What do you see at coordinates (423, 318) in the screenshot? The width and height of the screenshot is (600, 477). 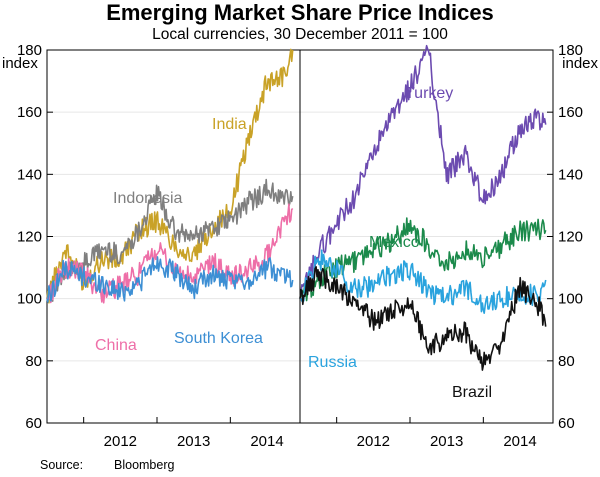 I see `series-line-brazil` at bounding box center [423, 318].